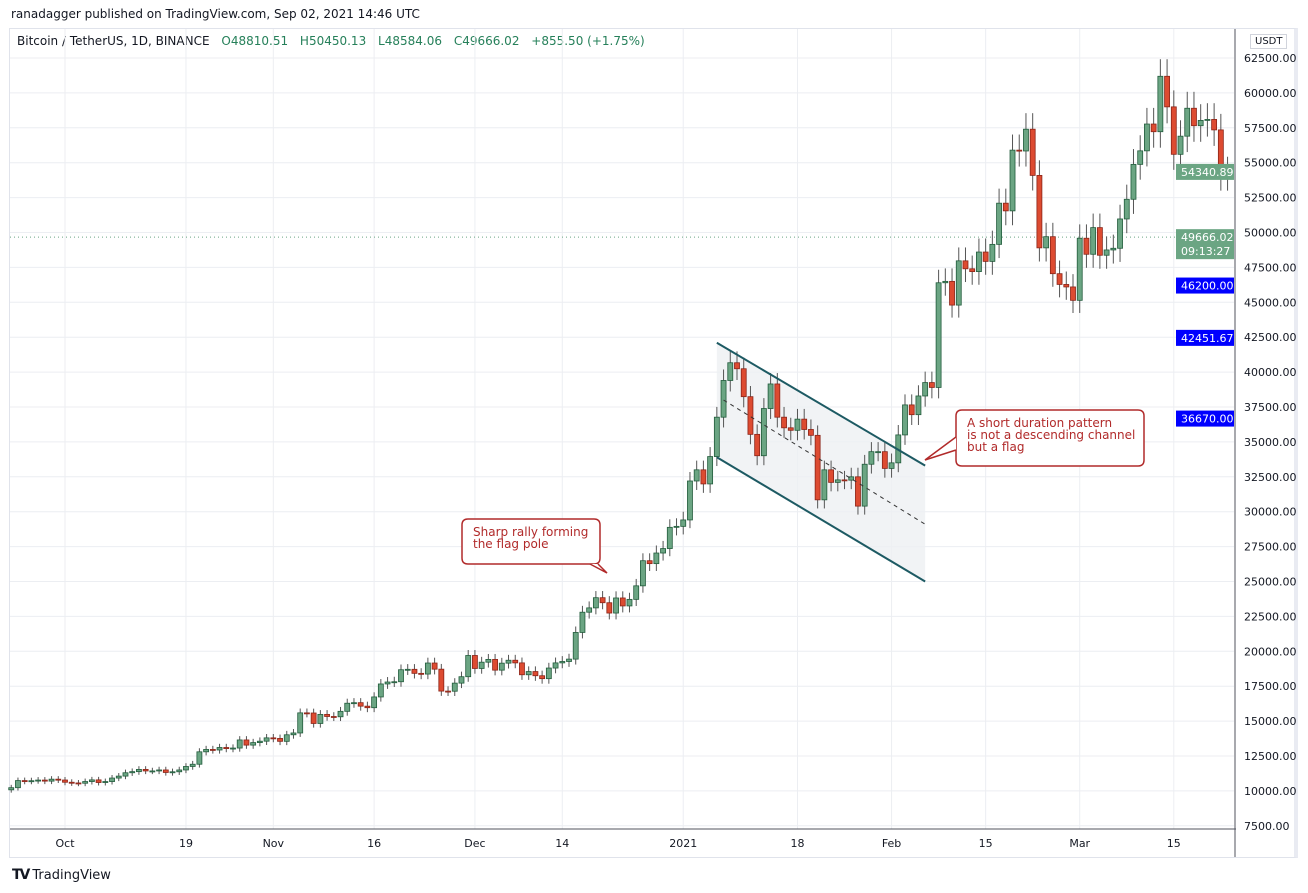 The width and height of the screenshot is (1308, 893). Describe the element at coordinates (1039, 423) in the screenshot. I see `flag-note-text: A short duration pattern` at that location.